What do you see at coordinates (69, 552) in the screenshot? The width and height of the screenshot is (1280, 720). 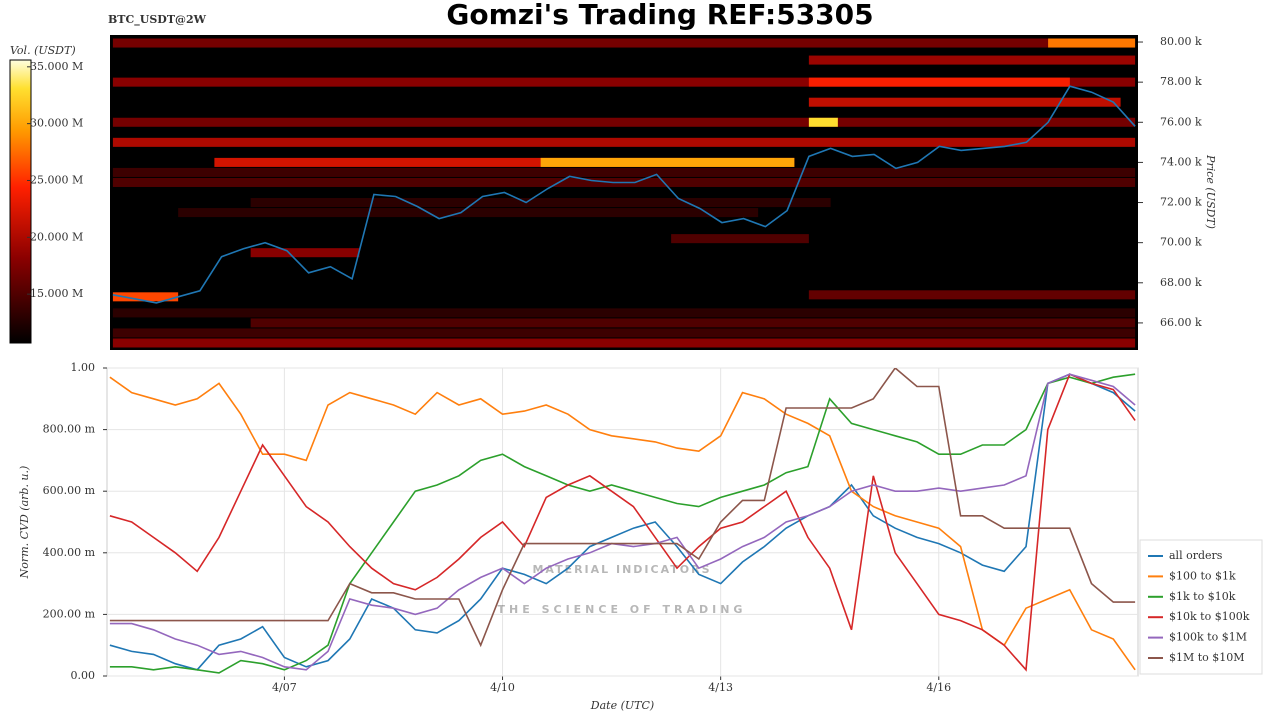 I see `y-tick-label: 400.00 m` at bounding box center [69, 552].